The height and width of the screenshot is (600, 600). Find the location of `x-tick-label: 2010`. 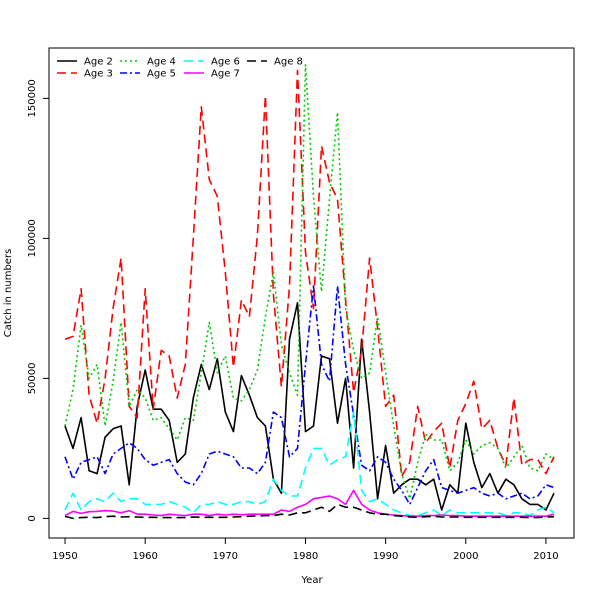

x-tick-label: 2010 is located at coordinates (545, 556).